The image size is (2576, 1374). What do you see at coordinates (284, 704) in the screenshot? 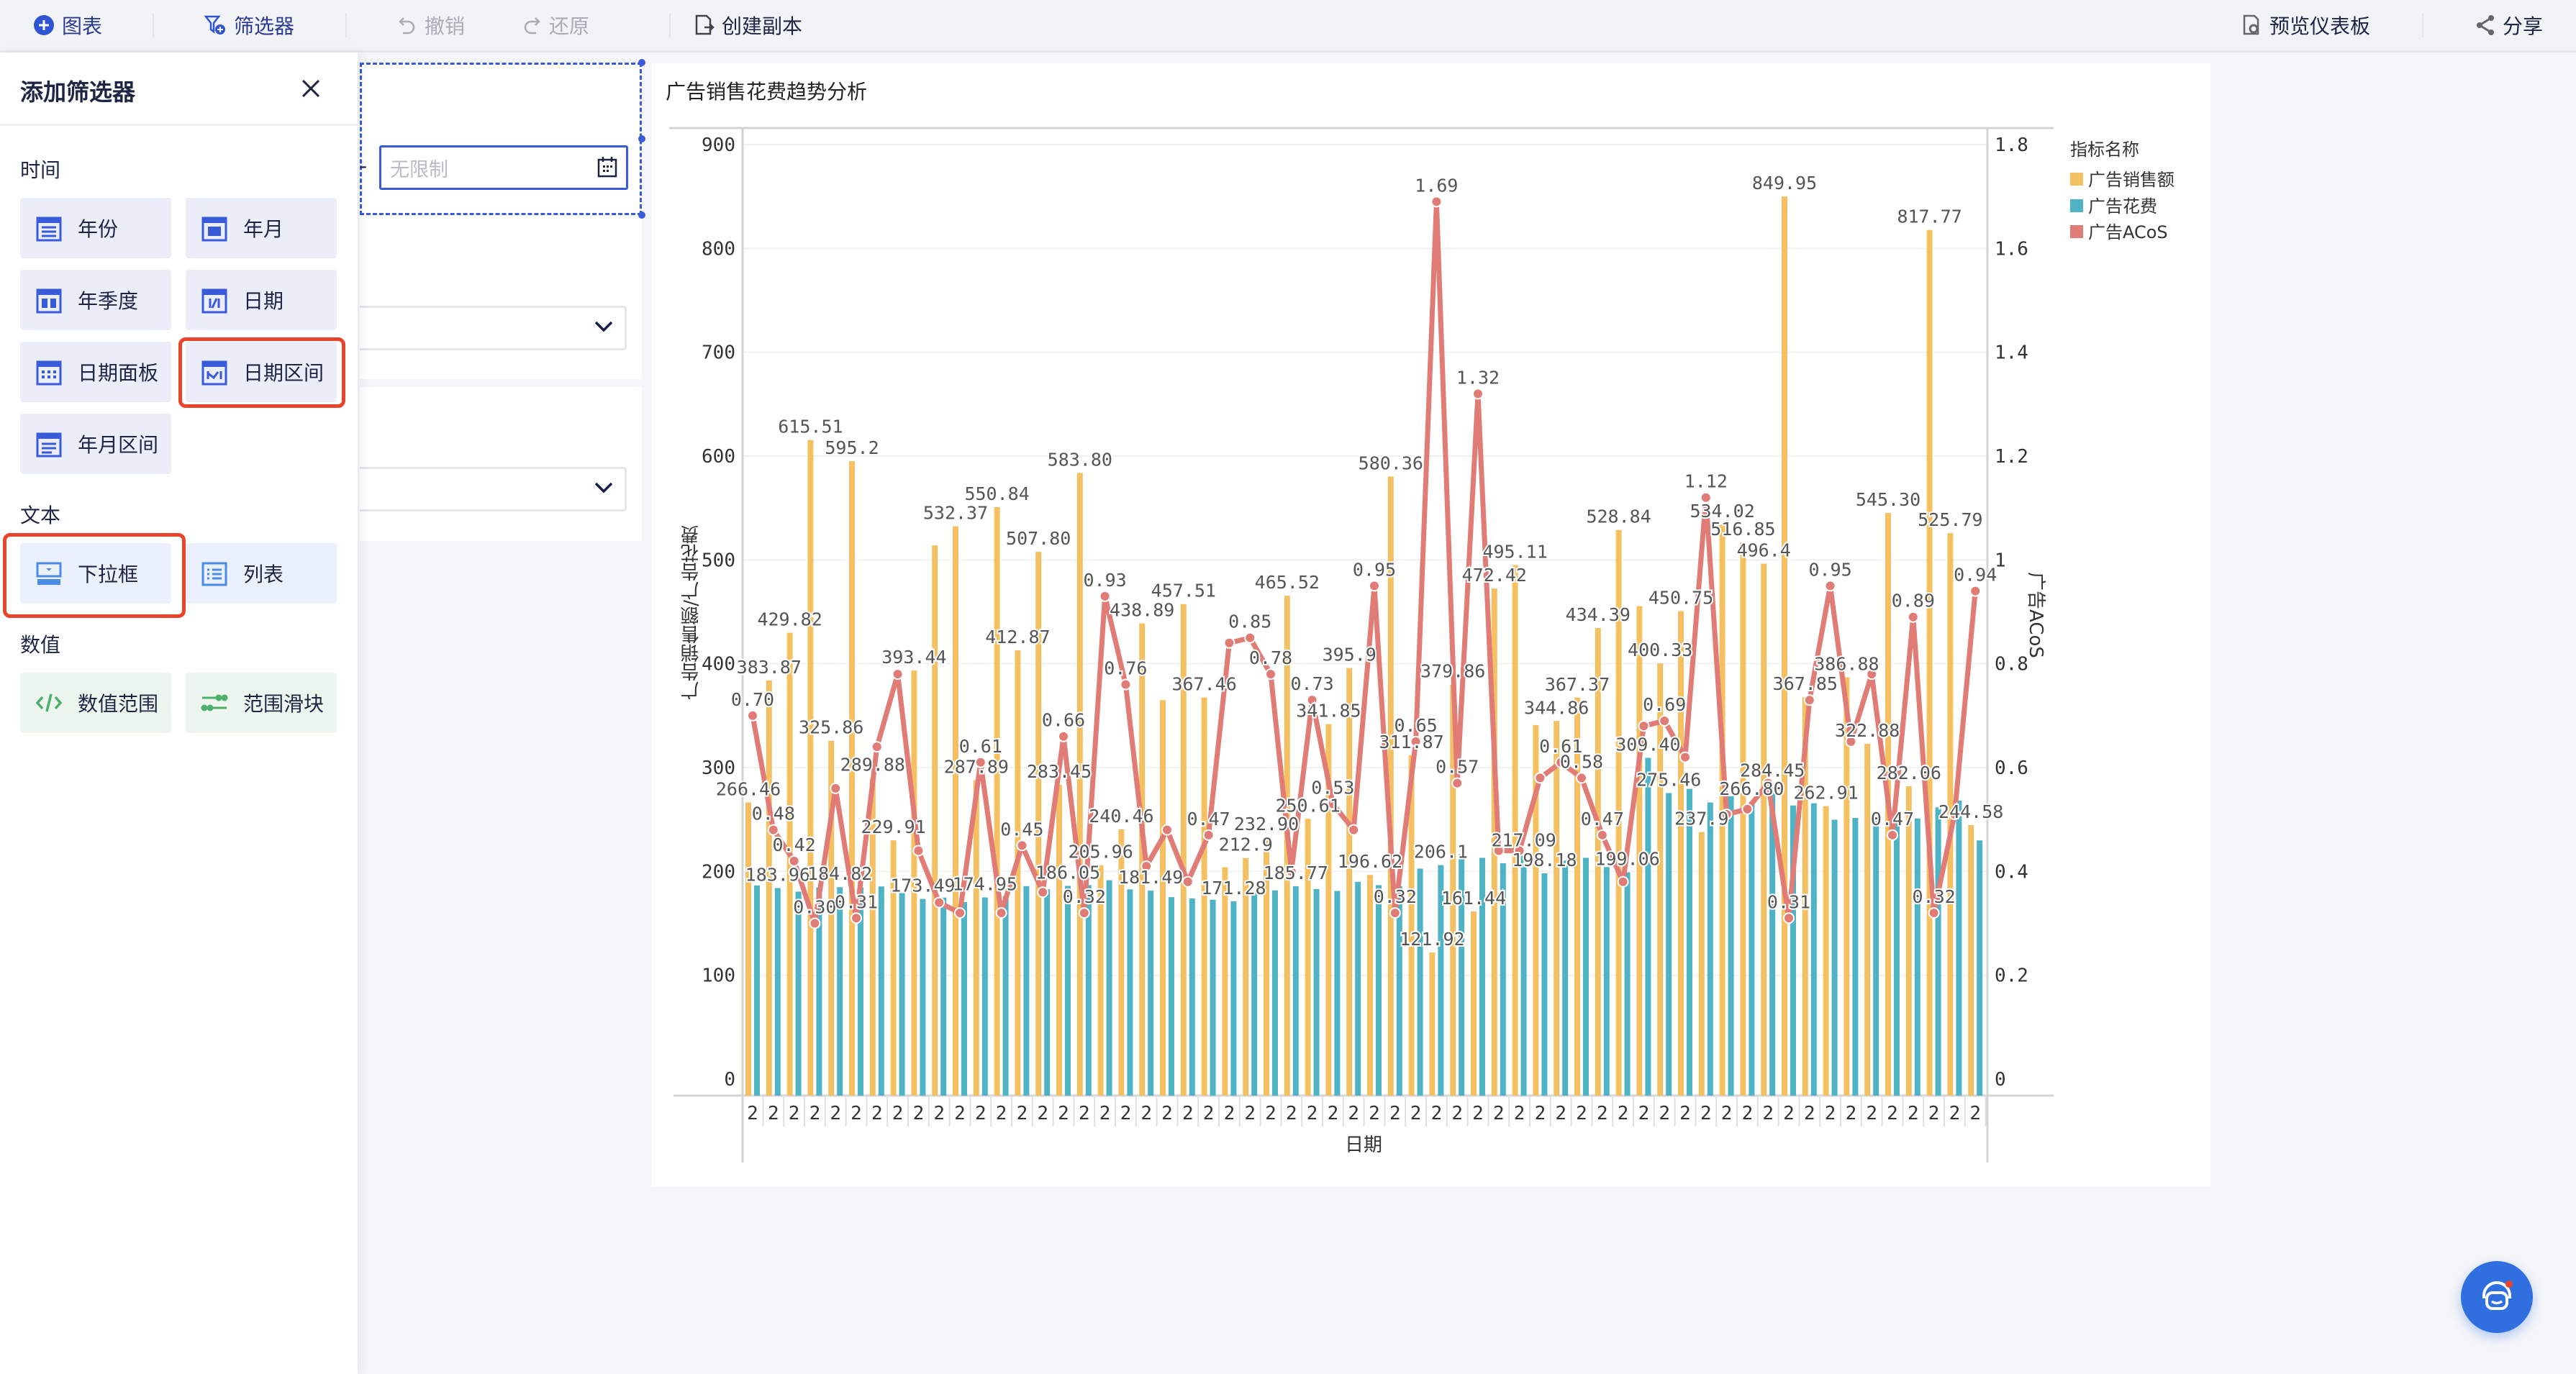
I see `filter-type-label: 范围滑块` at bounding box center [284, 704].